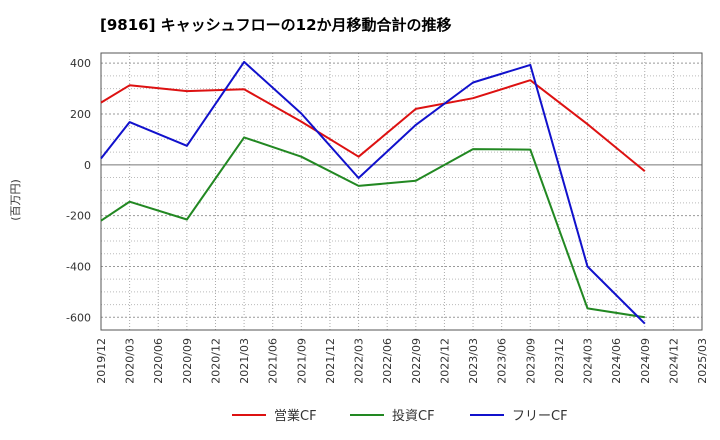 The height and width of the screenshot is (440, 720). I want to click on x-tick-label: 2023/03, so click(473, 361).